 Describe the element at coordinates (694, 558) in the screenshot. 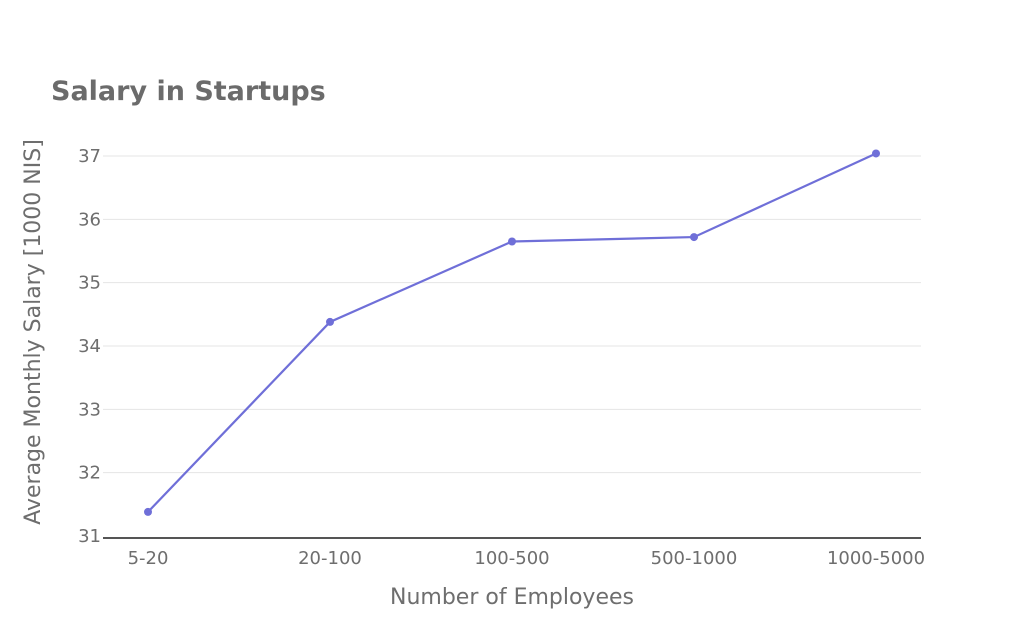

I see `x-tick-label: 500-1000` at that location.